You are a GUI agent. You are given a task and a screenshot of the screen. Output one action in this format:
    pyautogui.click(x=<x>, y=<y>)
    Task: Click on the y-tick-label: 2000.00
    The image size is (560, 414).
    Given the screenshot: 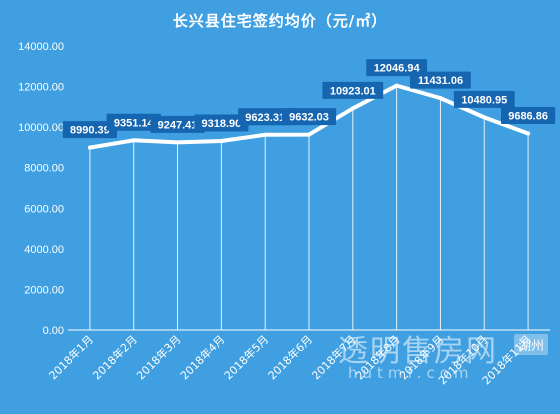 What is the action you would take?
    pyautogui.click(x=44, y=290)
    